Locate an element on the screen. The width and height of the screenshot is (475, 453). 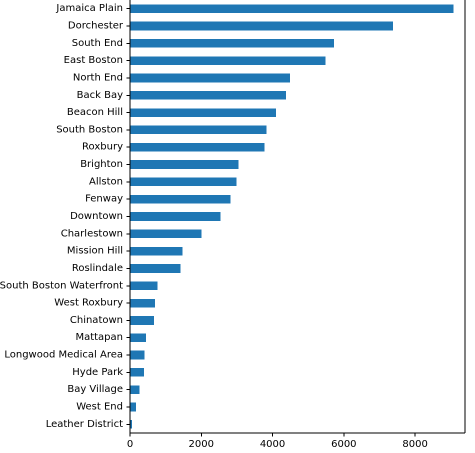
bar-north-end is located at coordinates (210, 78).